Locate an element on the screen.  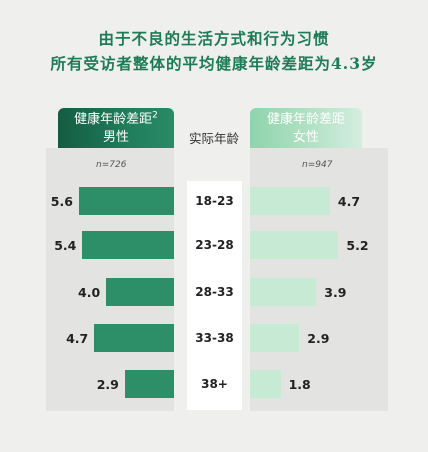
female-header-label: 女性 is located at coordinates (305, 137).